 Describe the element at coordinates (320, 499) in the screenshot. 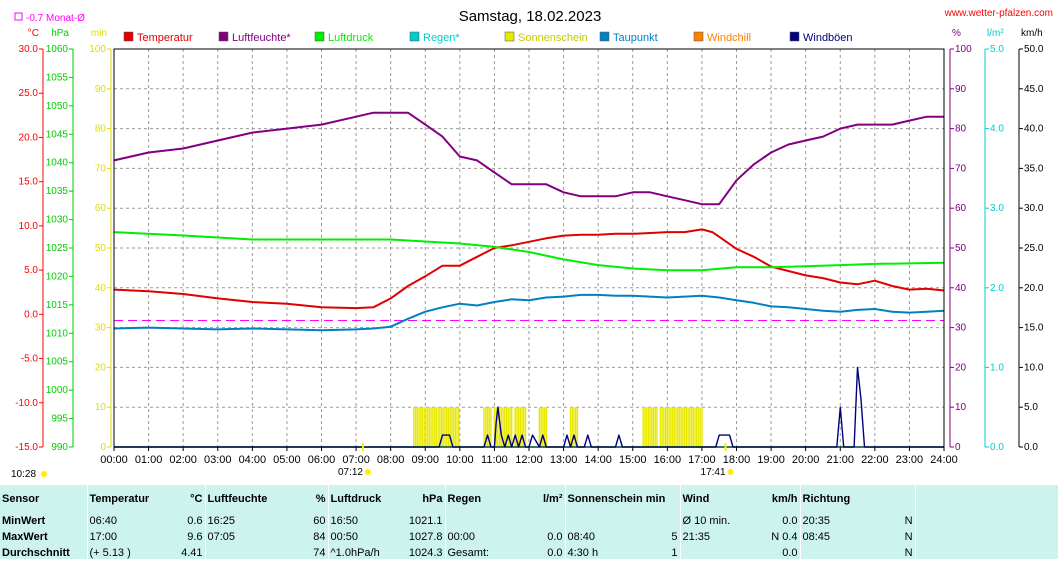

I see `hdr-humidity-unit: %` at that location.